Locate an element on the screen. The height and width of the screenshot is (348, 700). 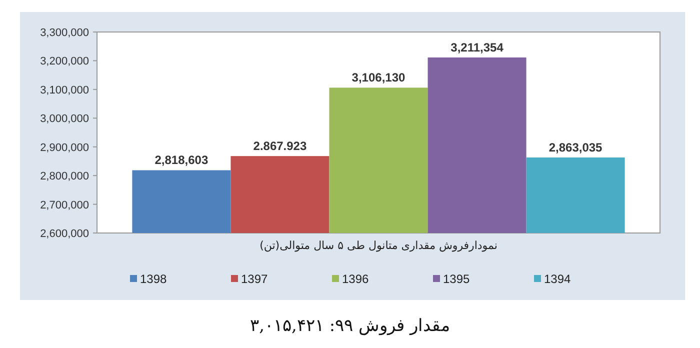
data-label: 3,211,354 is located at coordinates (477, 47).